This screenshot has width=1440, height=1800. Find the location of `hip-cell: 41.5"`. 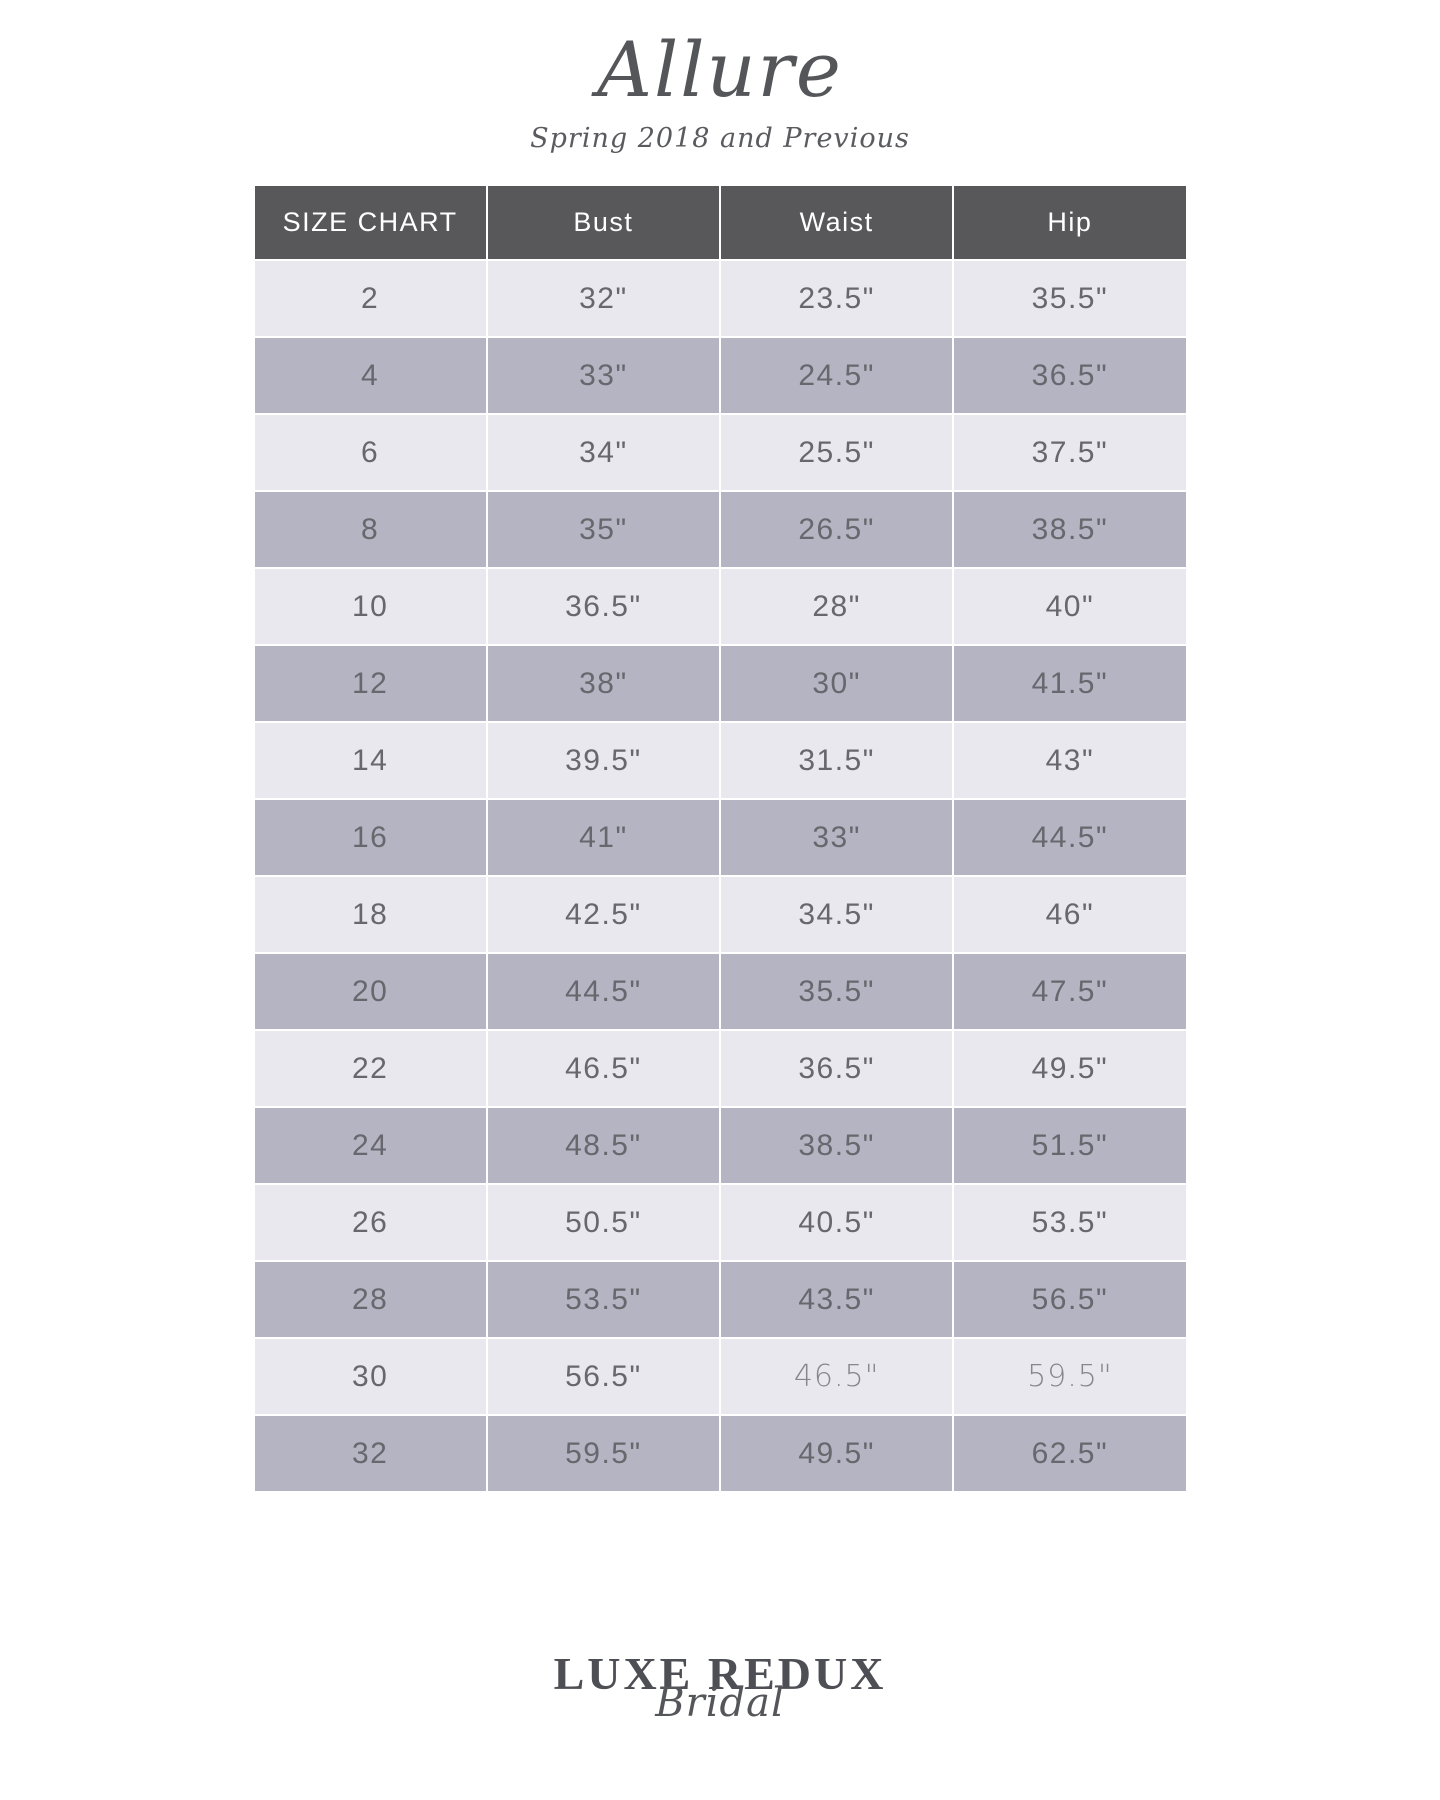

hip-cell: 41.5" is located at coordinates (1070, 684).